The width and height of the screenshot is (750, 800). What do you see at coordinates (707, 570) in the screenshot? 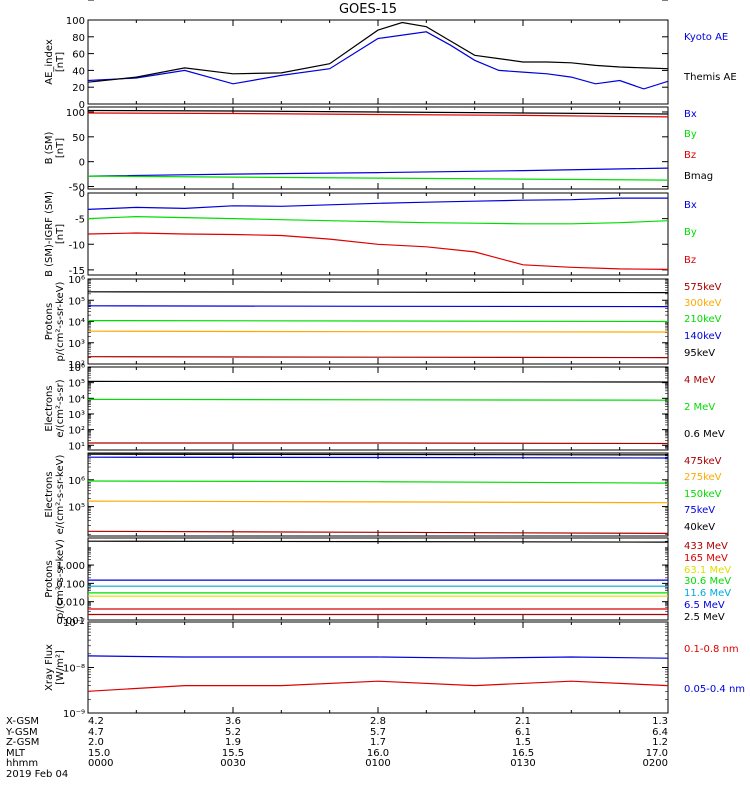
I see `legend-entry: 63.1 MeV` at bounding box center [707, 570].